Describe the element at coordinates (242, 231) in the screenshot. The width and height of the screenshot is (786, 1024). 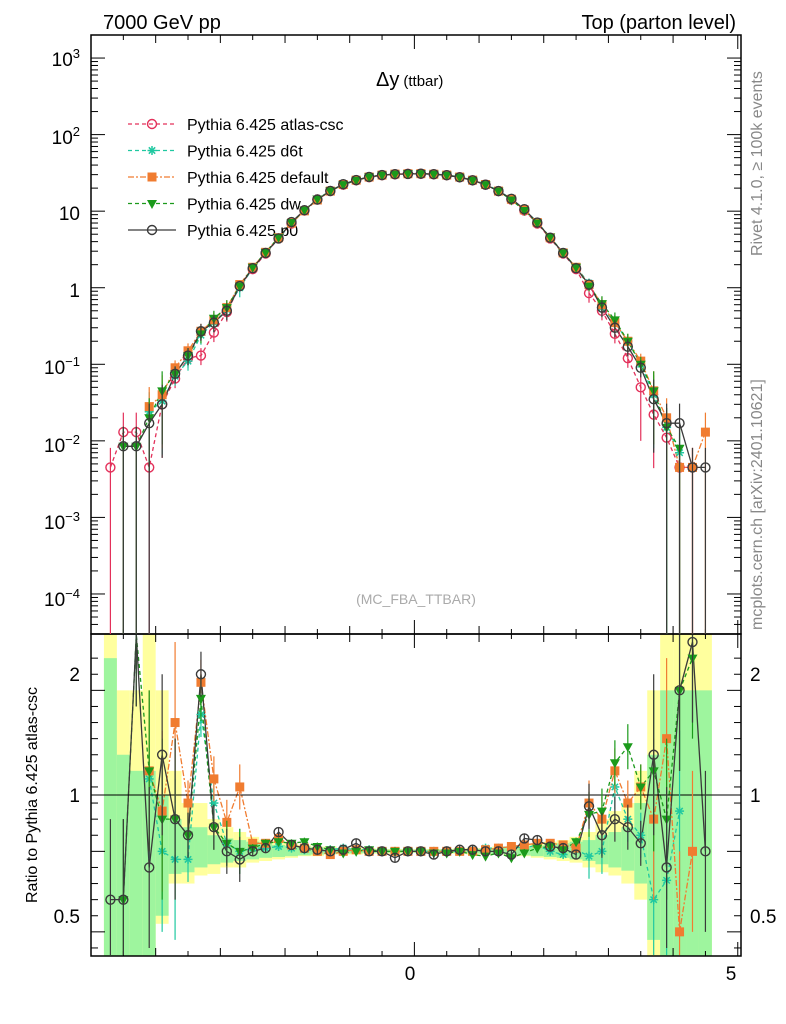
I see `legend-label-pythia-6-425-p0: Pythia 6.425 p0` at that location.